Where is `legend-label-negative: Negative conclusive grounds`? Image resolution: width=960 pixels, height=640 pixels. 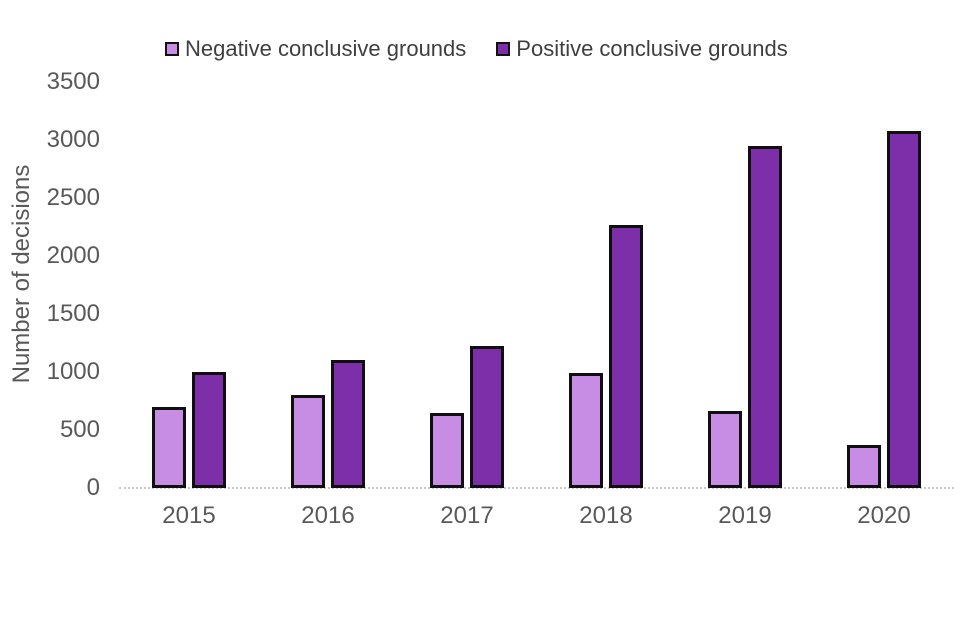
legend-label-negative: Negative conclusive grounds is located at coordinates (326, 48).